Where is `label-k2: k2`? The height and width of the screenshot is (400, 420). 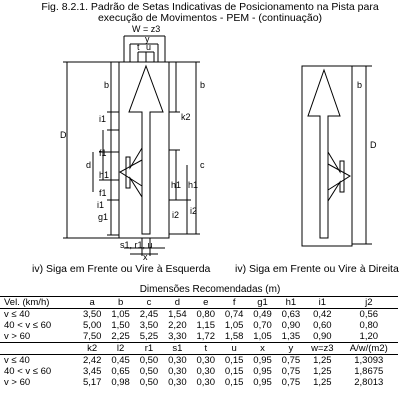
label-k2: k2 is located at coordinates (186, 117).